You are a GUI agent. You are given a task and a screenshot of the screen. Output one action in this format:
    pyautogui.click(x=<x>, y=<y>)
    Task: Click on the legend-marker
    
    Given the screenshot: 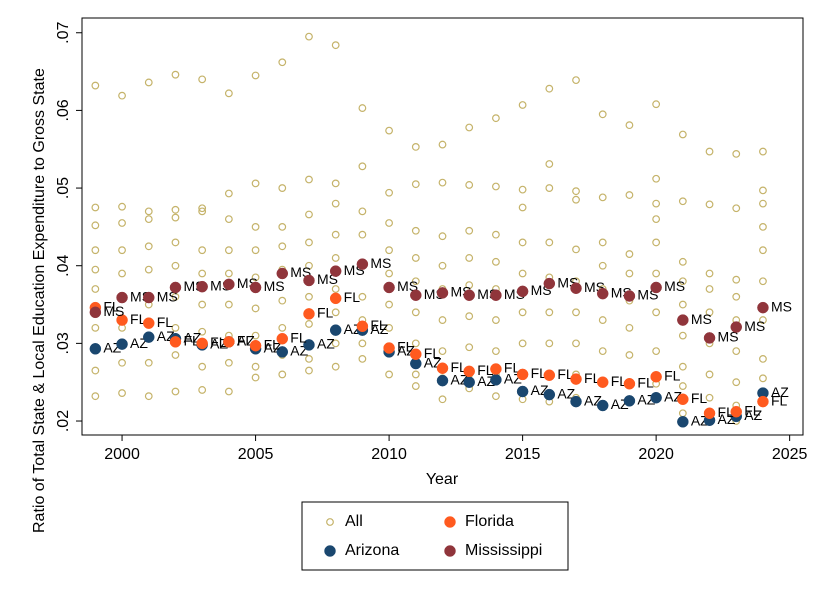 What is the action you would take?
    pyautogui.click(x=450, y=522)
    